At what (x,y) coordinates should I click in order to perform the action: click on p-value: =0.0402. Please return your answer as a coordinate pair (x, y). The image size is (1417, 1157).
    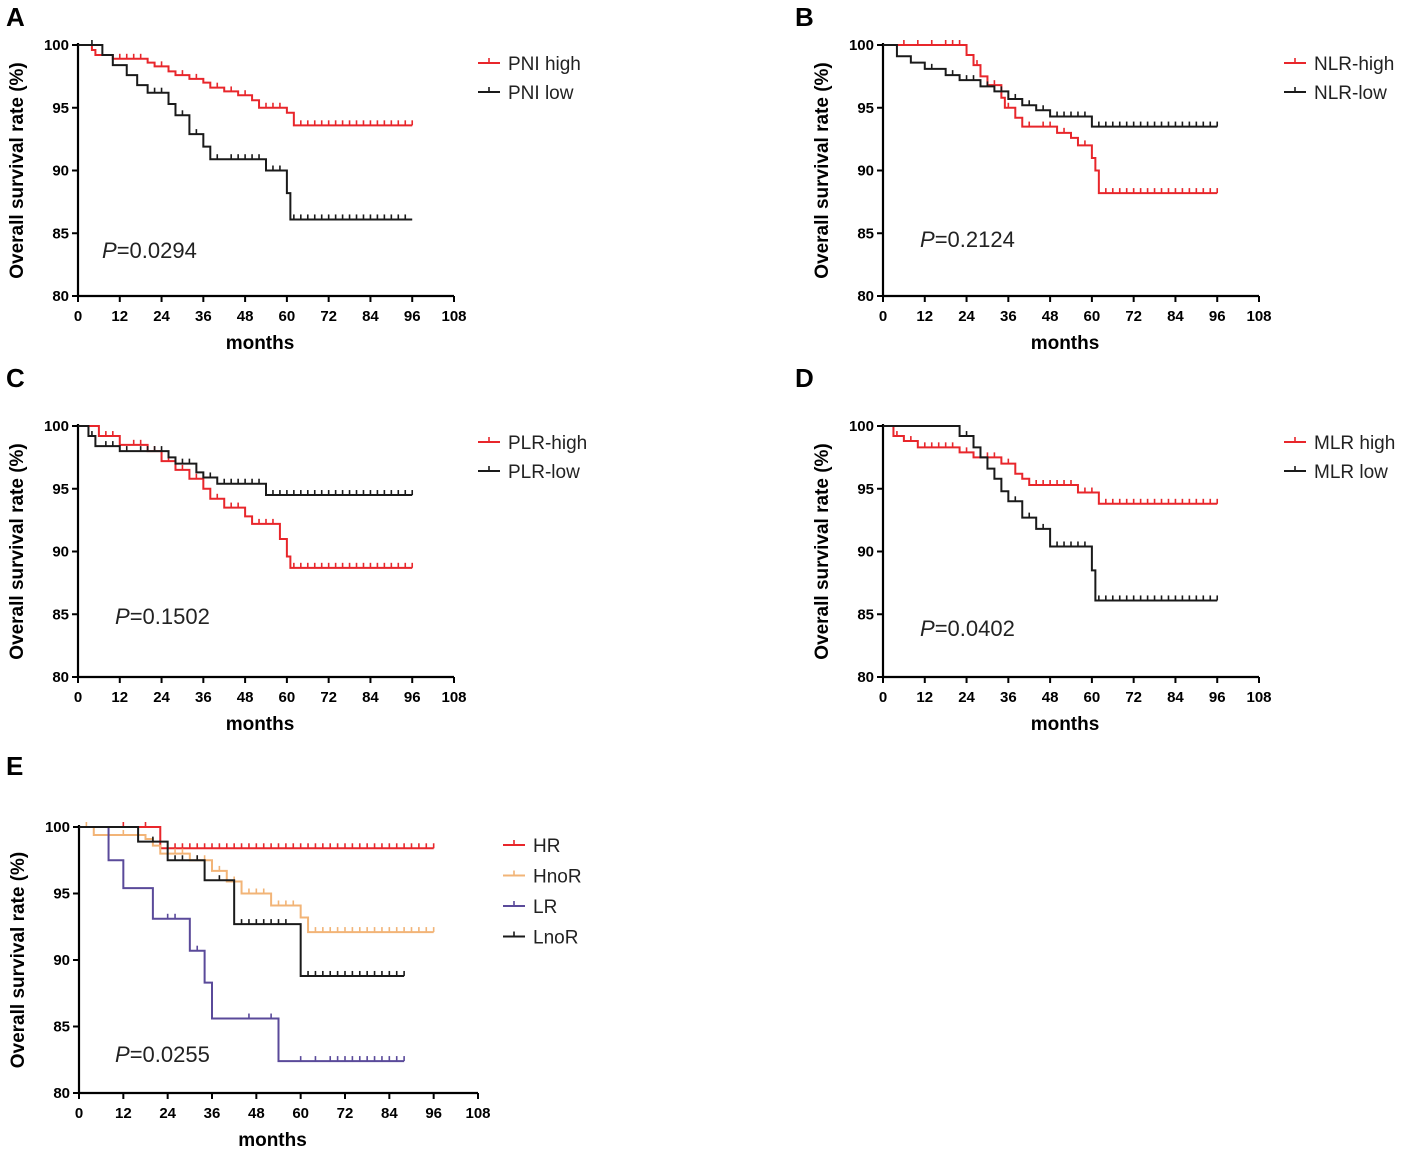
    Looking at the image, I should click on (975, 628).